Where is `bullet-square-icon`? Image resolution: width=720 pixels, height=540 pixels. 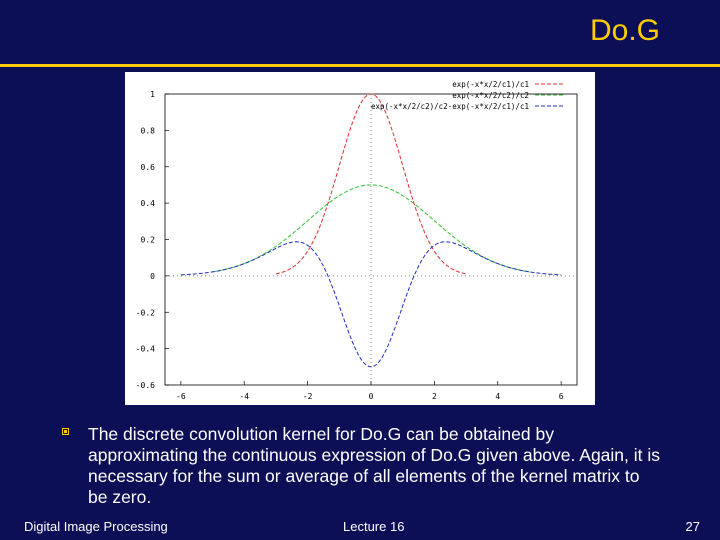
bullet-square-icon is located at coordinates (65, 431).